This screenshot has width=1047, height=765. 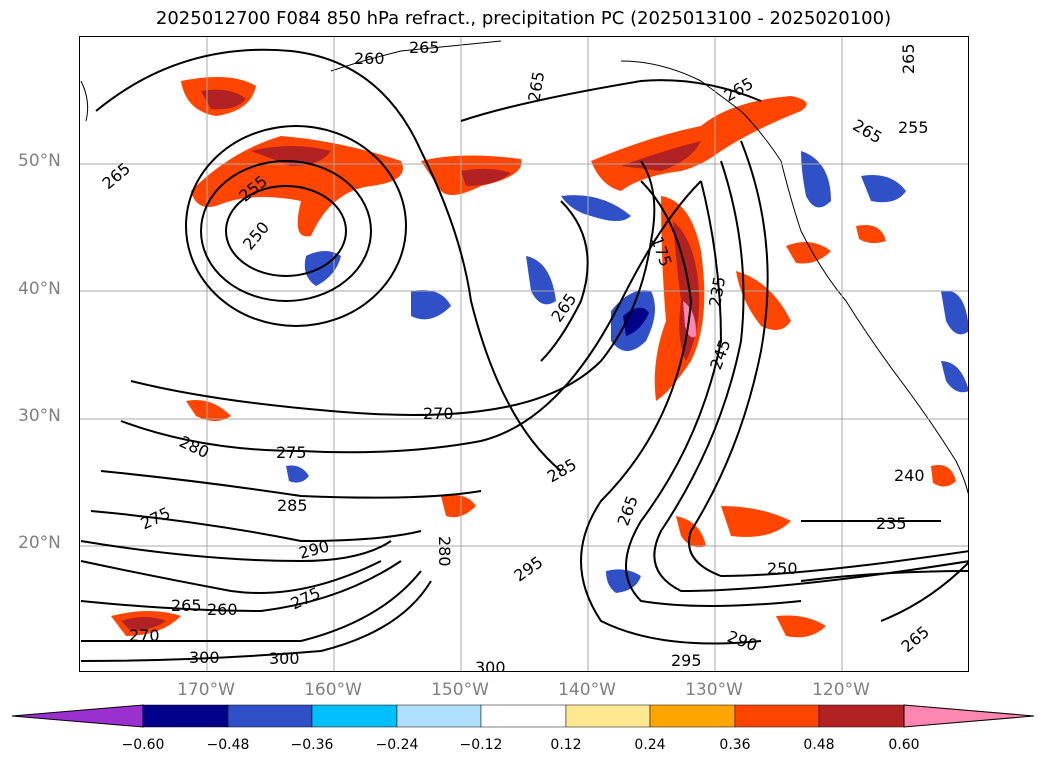 I want to click on lon-label-130w: 130°W, so click(x=714, y=690).